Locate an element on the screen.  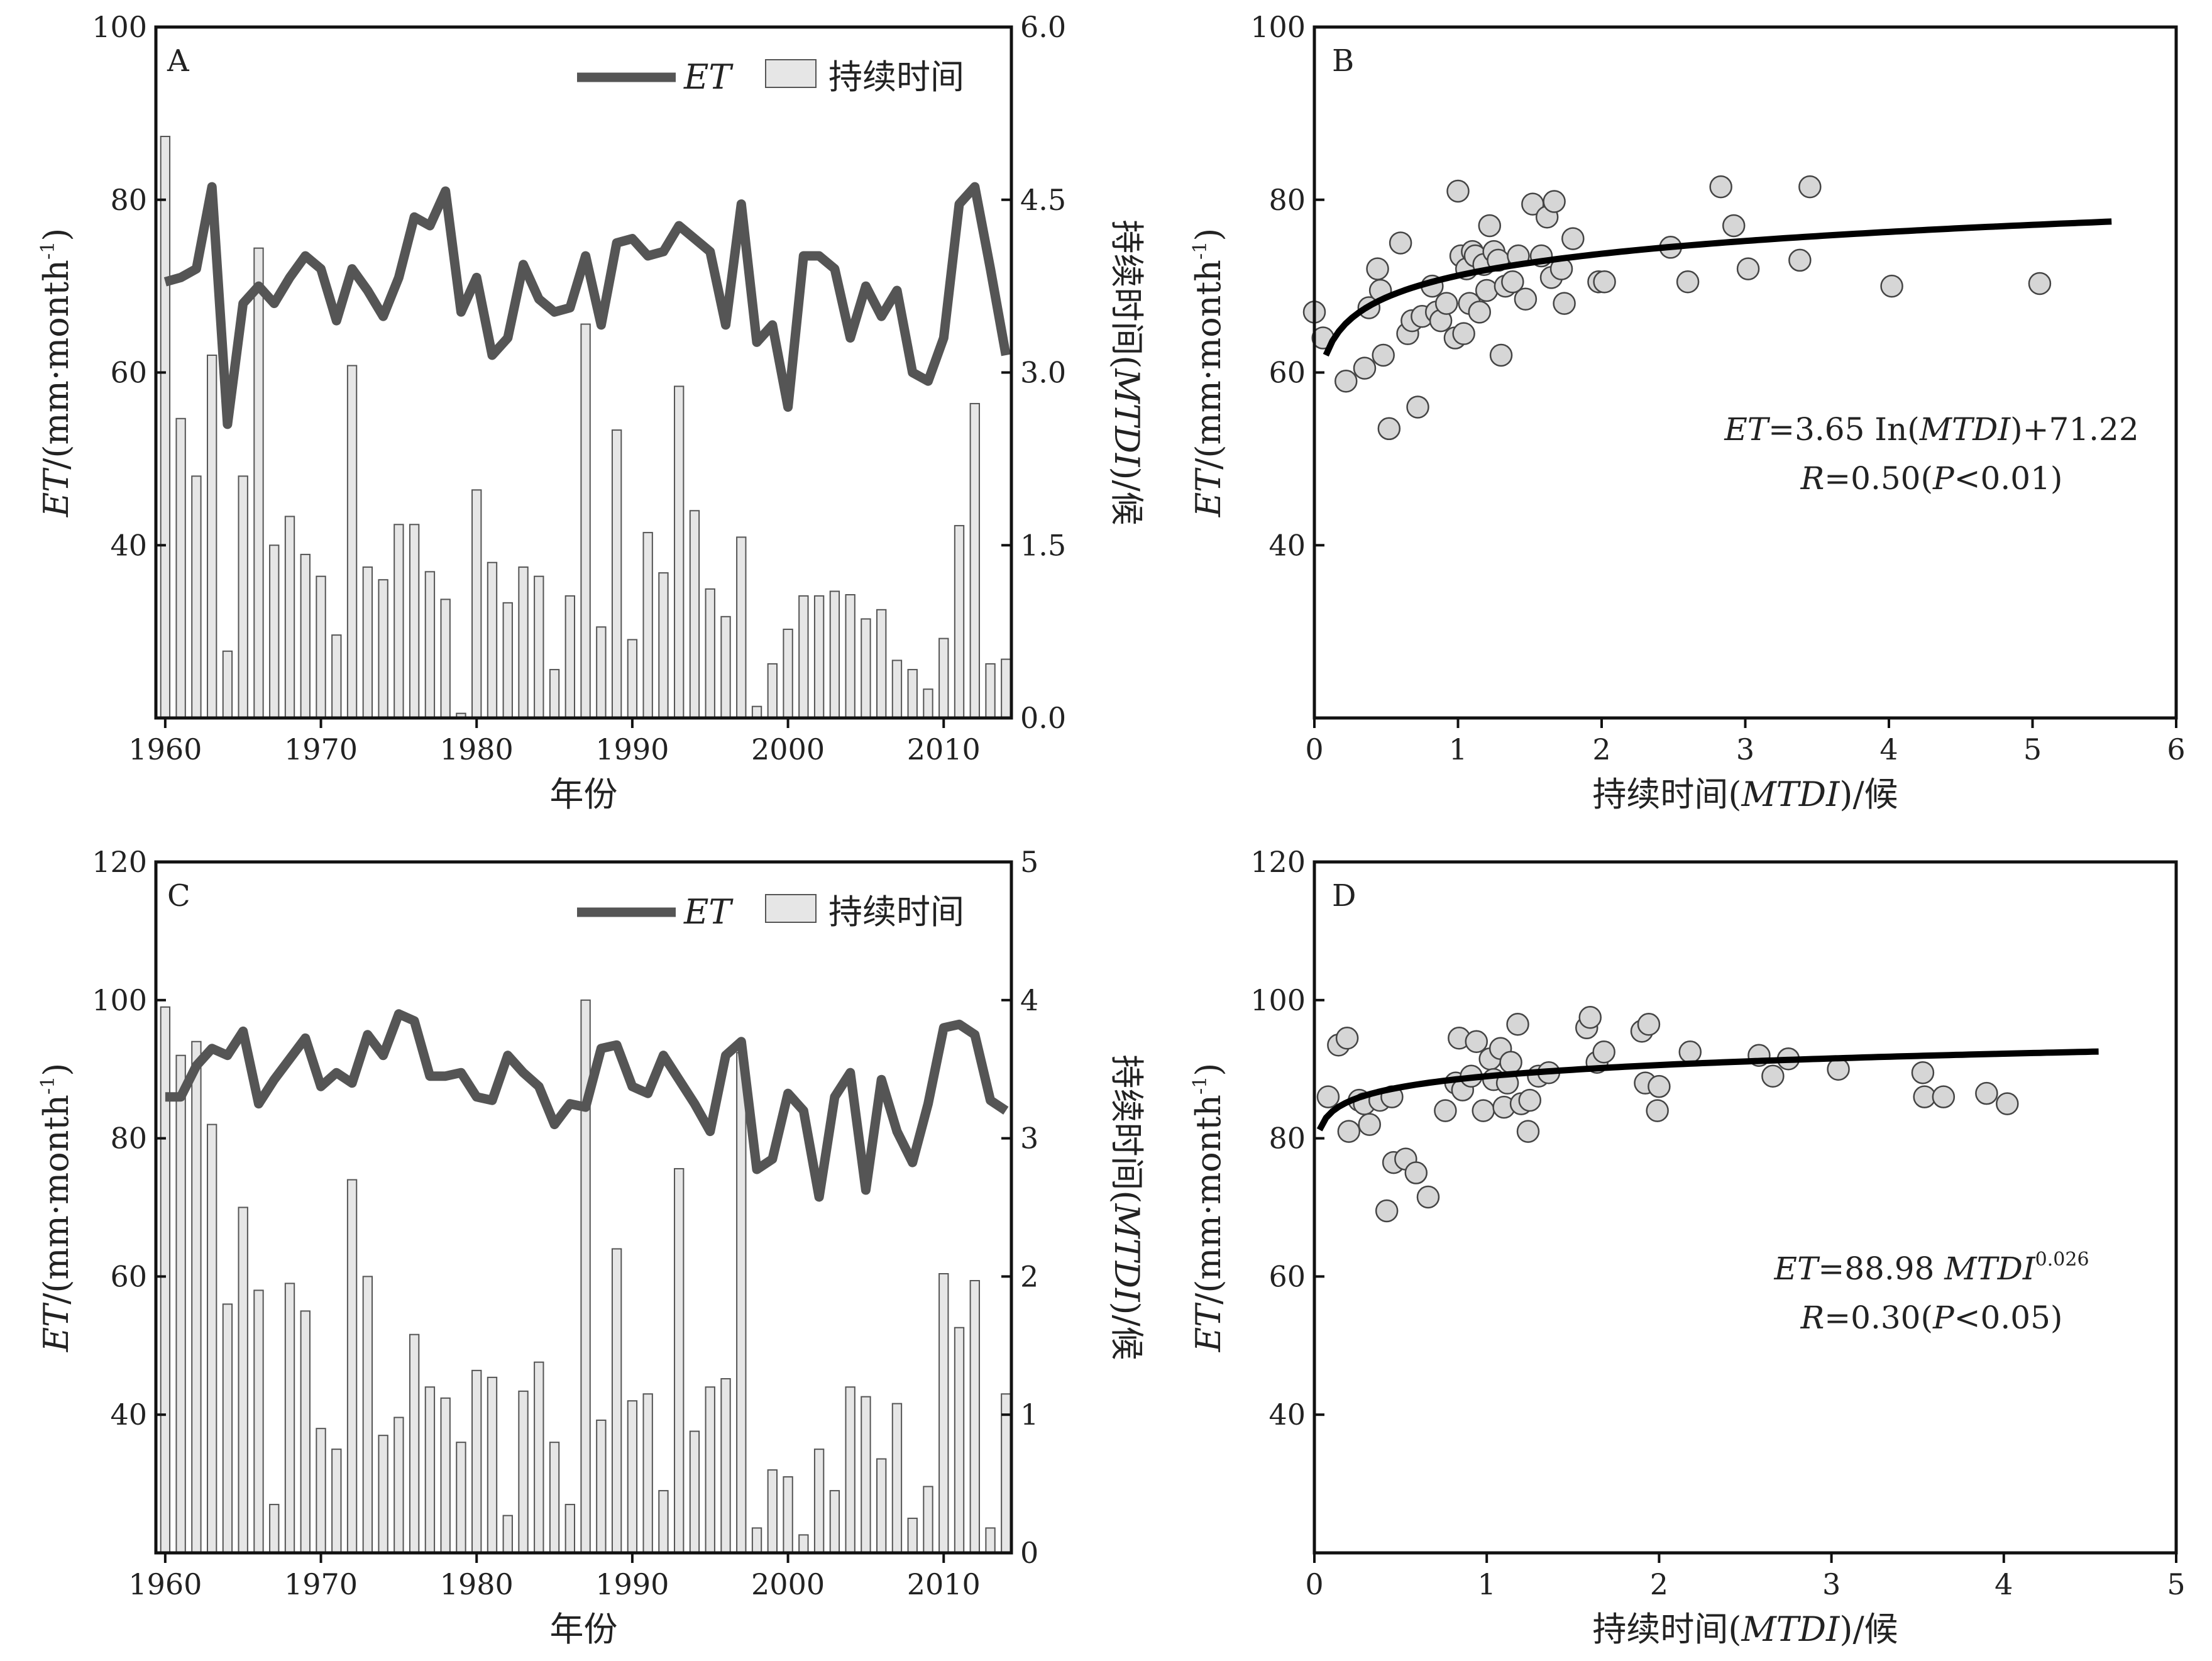
bar-1995 is located at coordinates (710, 1469).